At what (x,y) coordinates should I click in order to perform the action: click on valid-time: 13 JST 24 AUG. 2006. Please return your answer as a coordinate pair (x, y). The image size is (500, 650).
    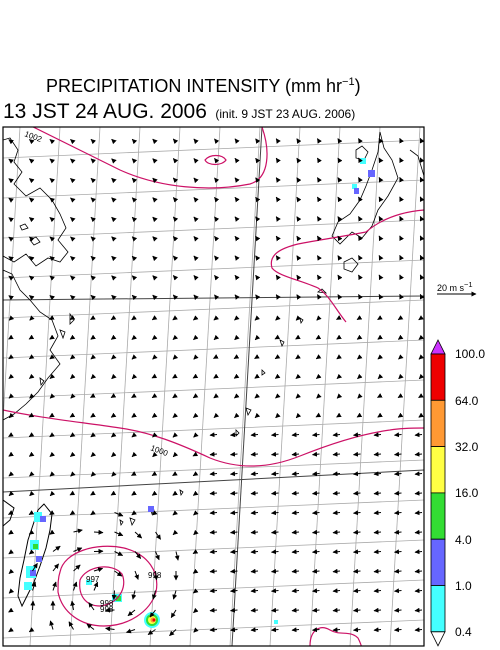
    Looking at the image, I should click on (105, 111).